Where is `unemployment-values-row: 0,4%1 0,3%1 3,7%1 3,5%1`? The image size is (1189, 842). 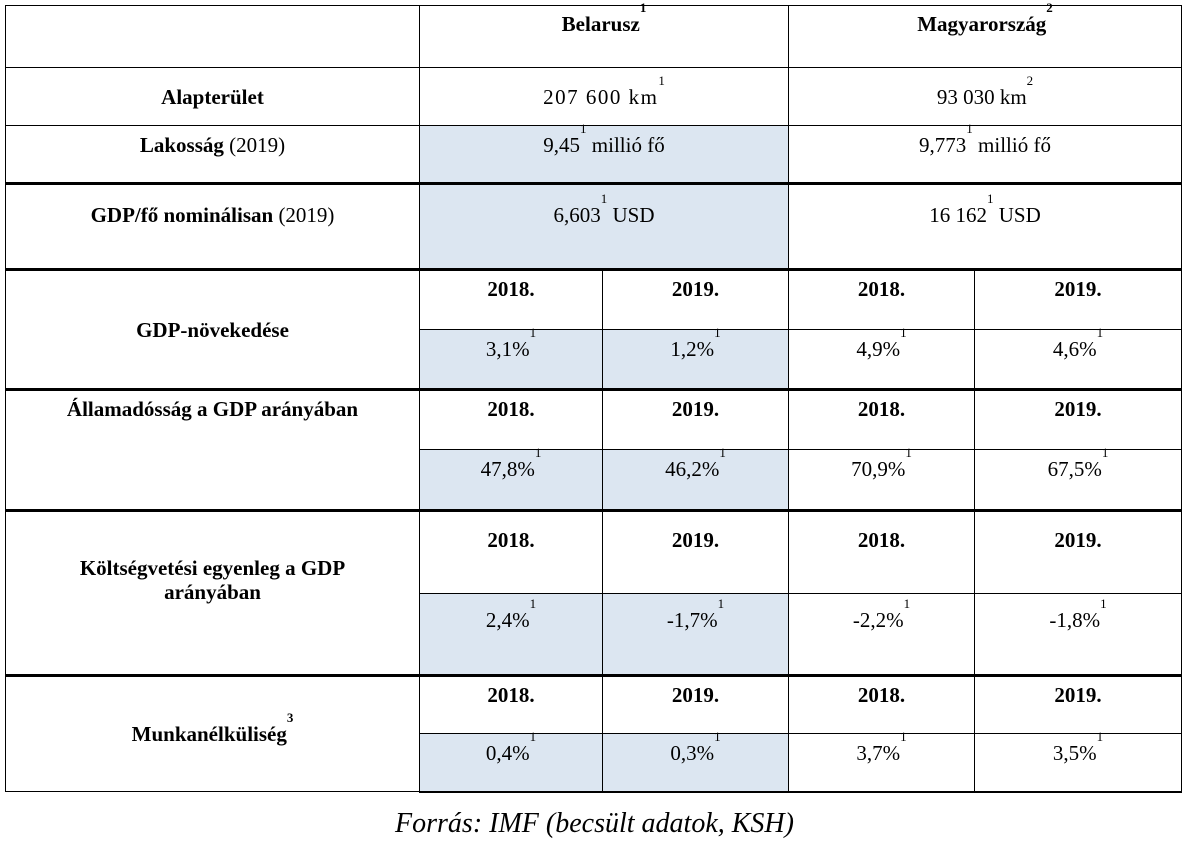
unemployment-values-row: 0,4%1 0,3%1 3,7%1 3,5%1 is located at coordinates (594, 761).